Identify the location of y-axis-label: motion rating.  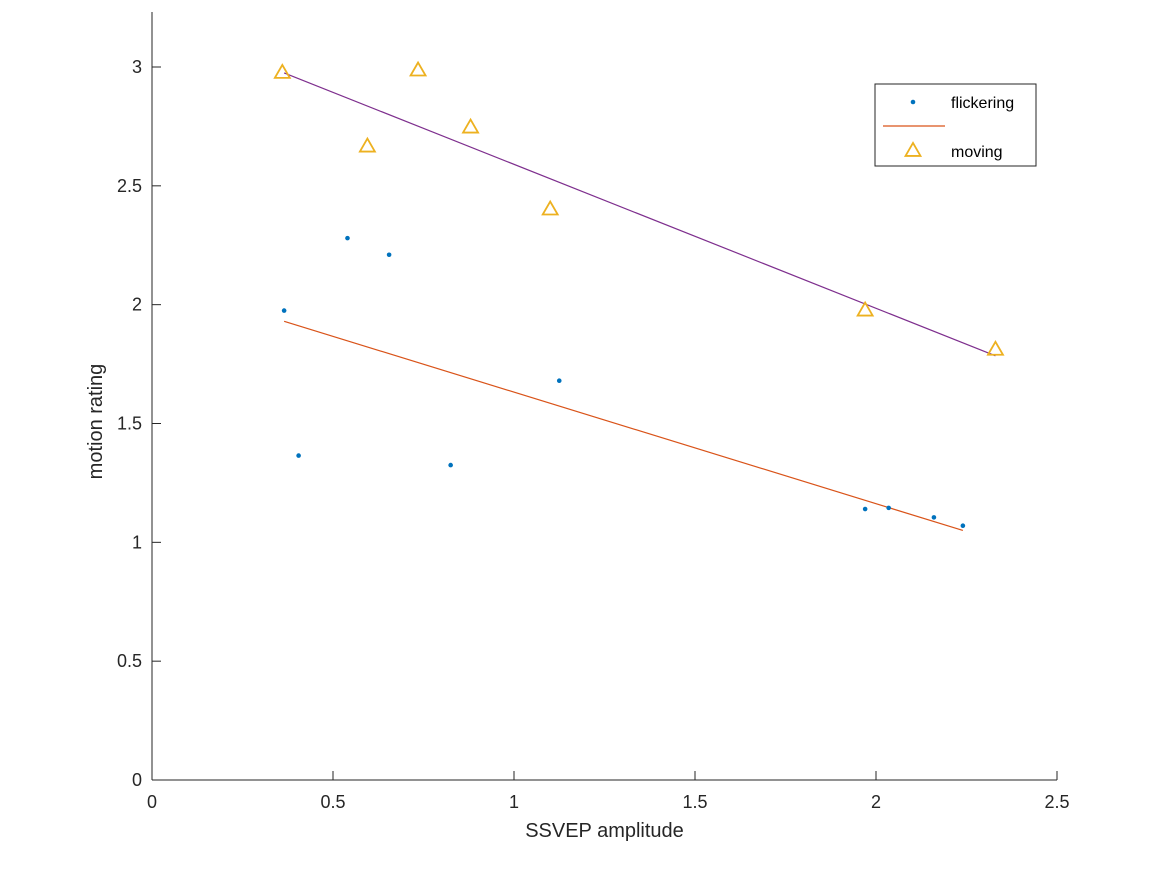
(96, 422).